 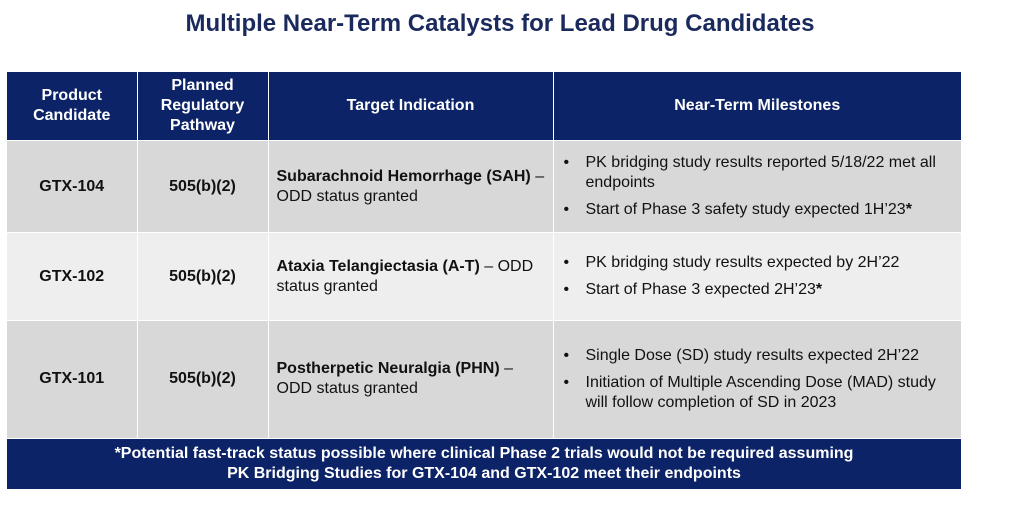 I want to click on header-regulatory-pathway: Planned Regulatory Pathway, so click(x=203, y=106).